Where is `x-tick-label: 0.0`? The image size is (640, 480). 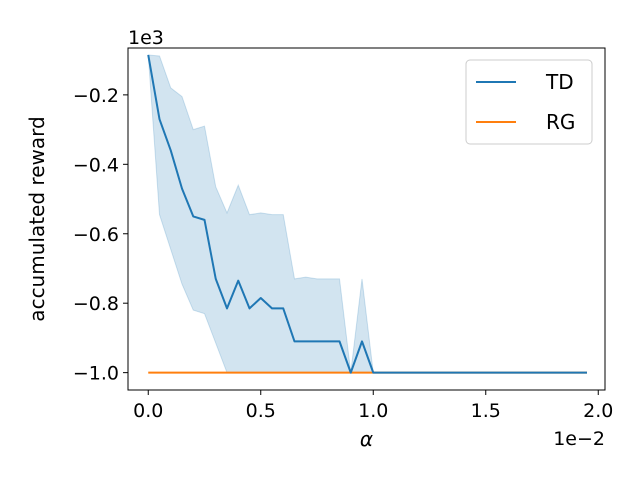 x-tick-label: 0.0 is located at coordinates (148, 411).